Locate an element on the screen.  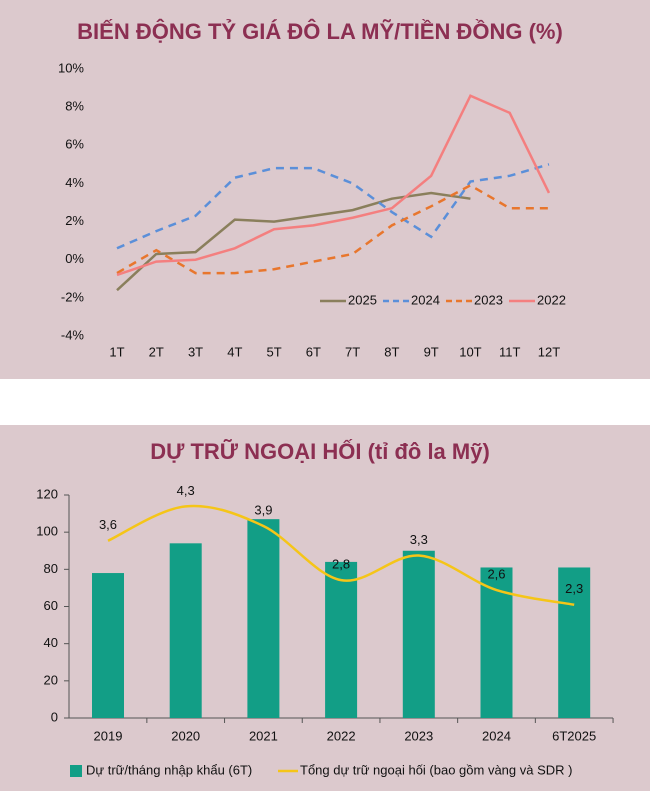
chart-title: BIẾN ĐỘNG TỶ GIÁ ĐÔ LA MỸ/TIỀN ĐỒNG (%) is located at coordinates (320, 31).